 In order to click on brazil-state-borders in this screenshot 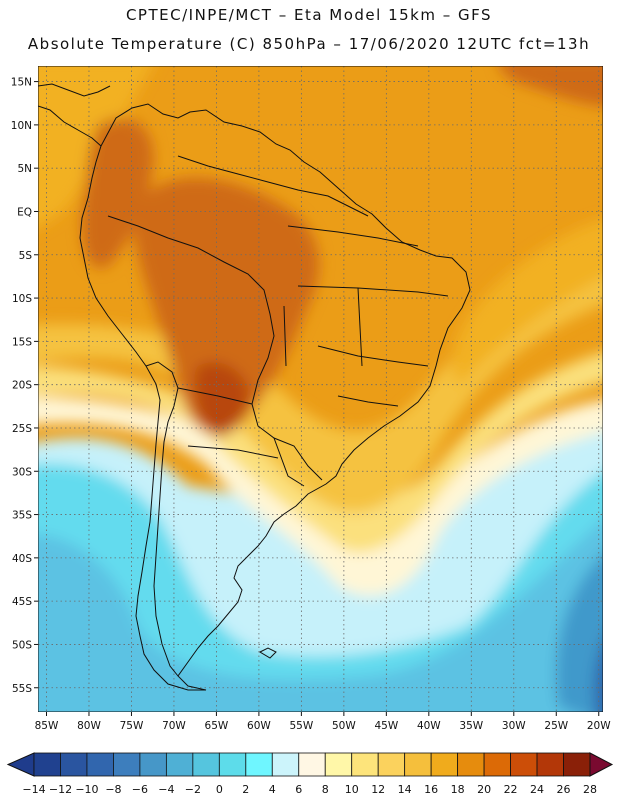, I will do `click(366, 316)`.